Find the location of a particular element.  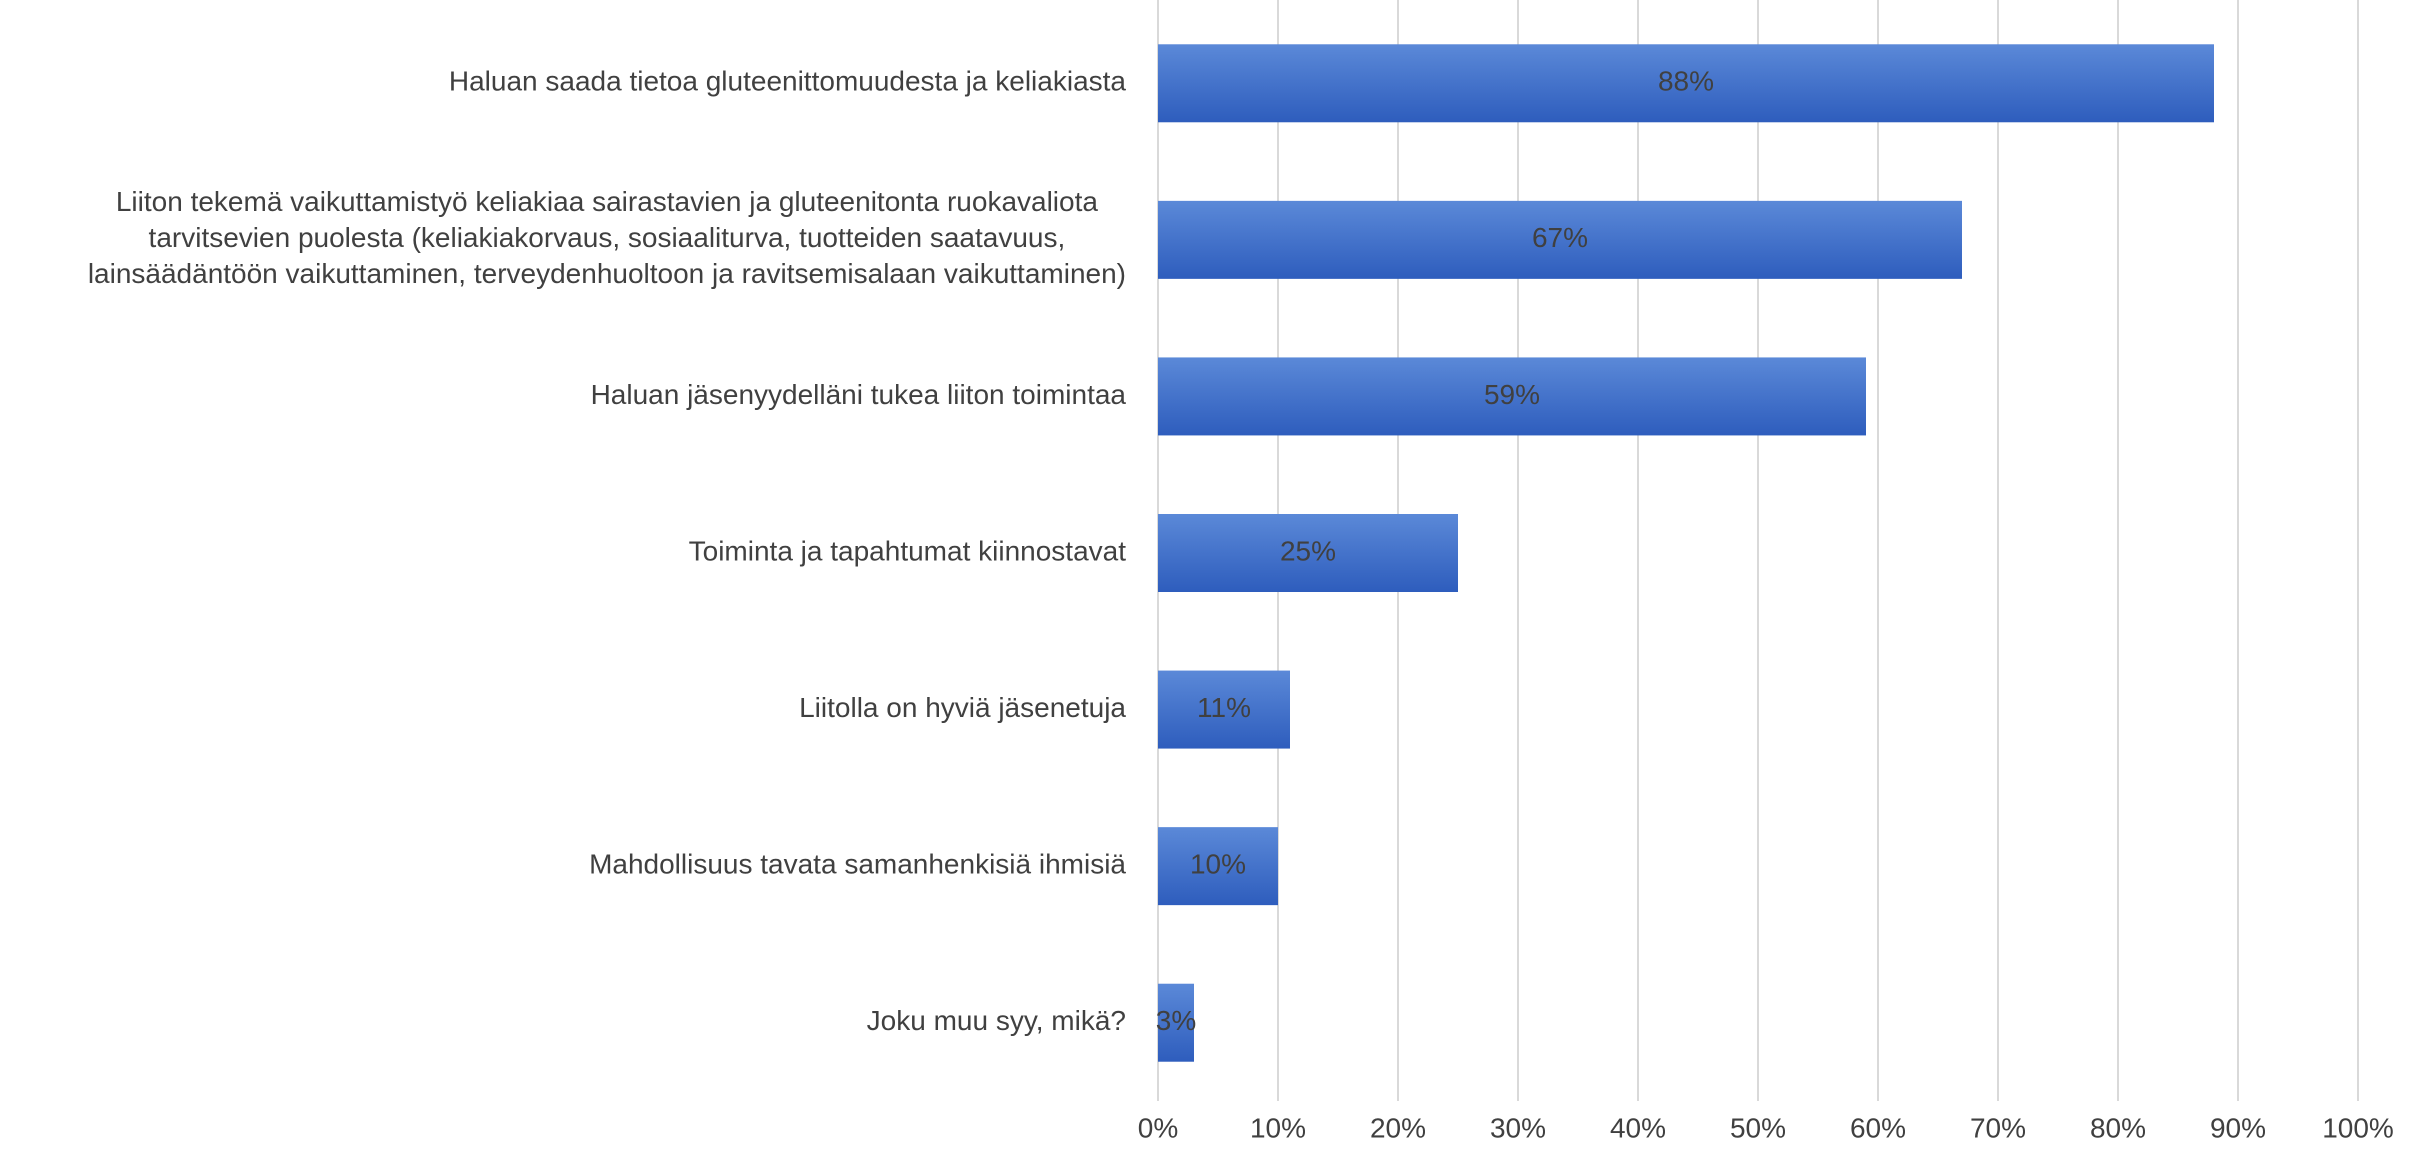

y-tick-label: Toiminta ja tapahtumat kiinnostavat is located at coordinates (908, 550).